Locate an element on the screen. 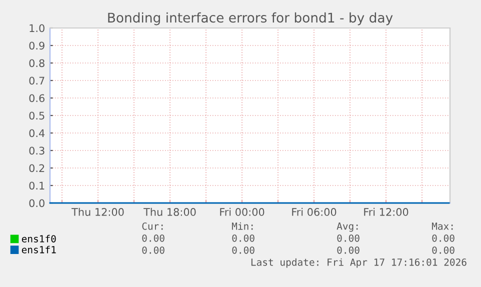 The width and height of the screenshot is (481, 287). y-tick-label: 0.3 is located at coordinates (36, 150).